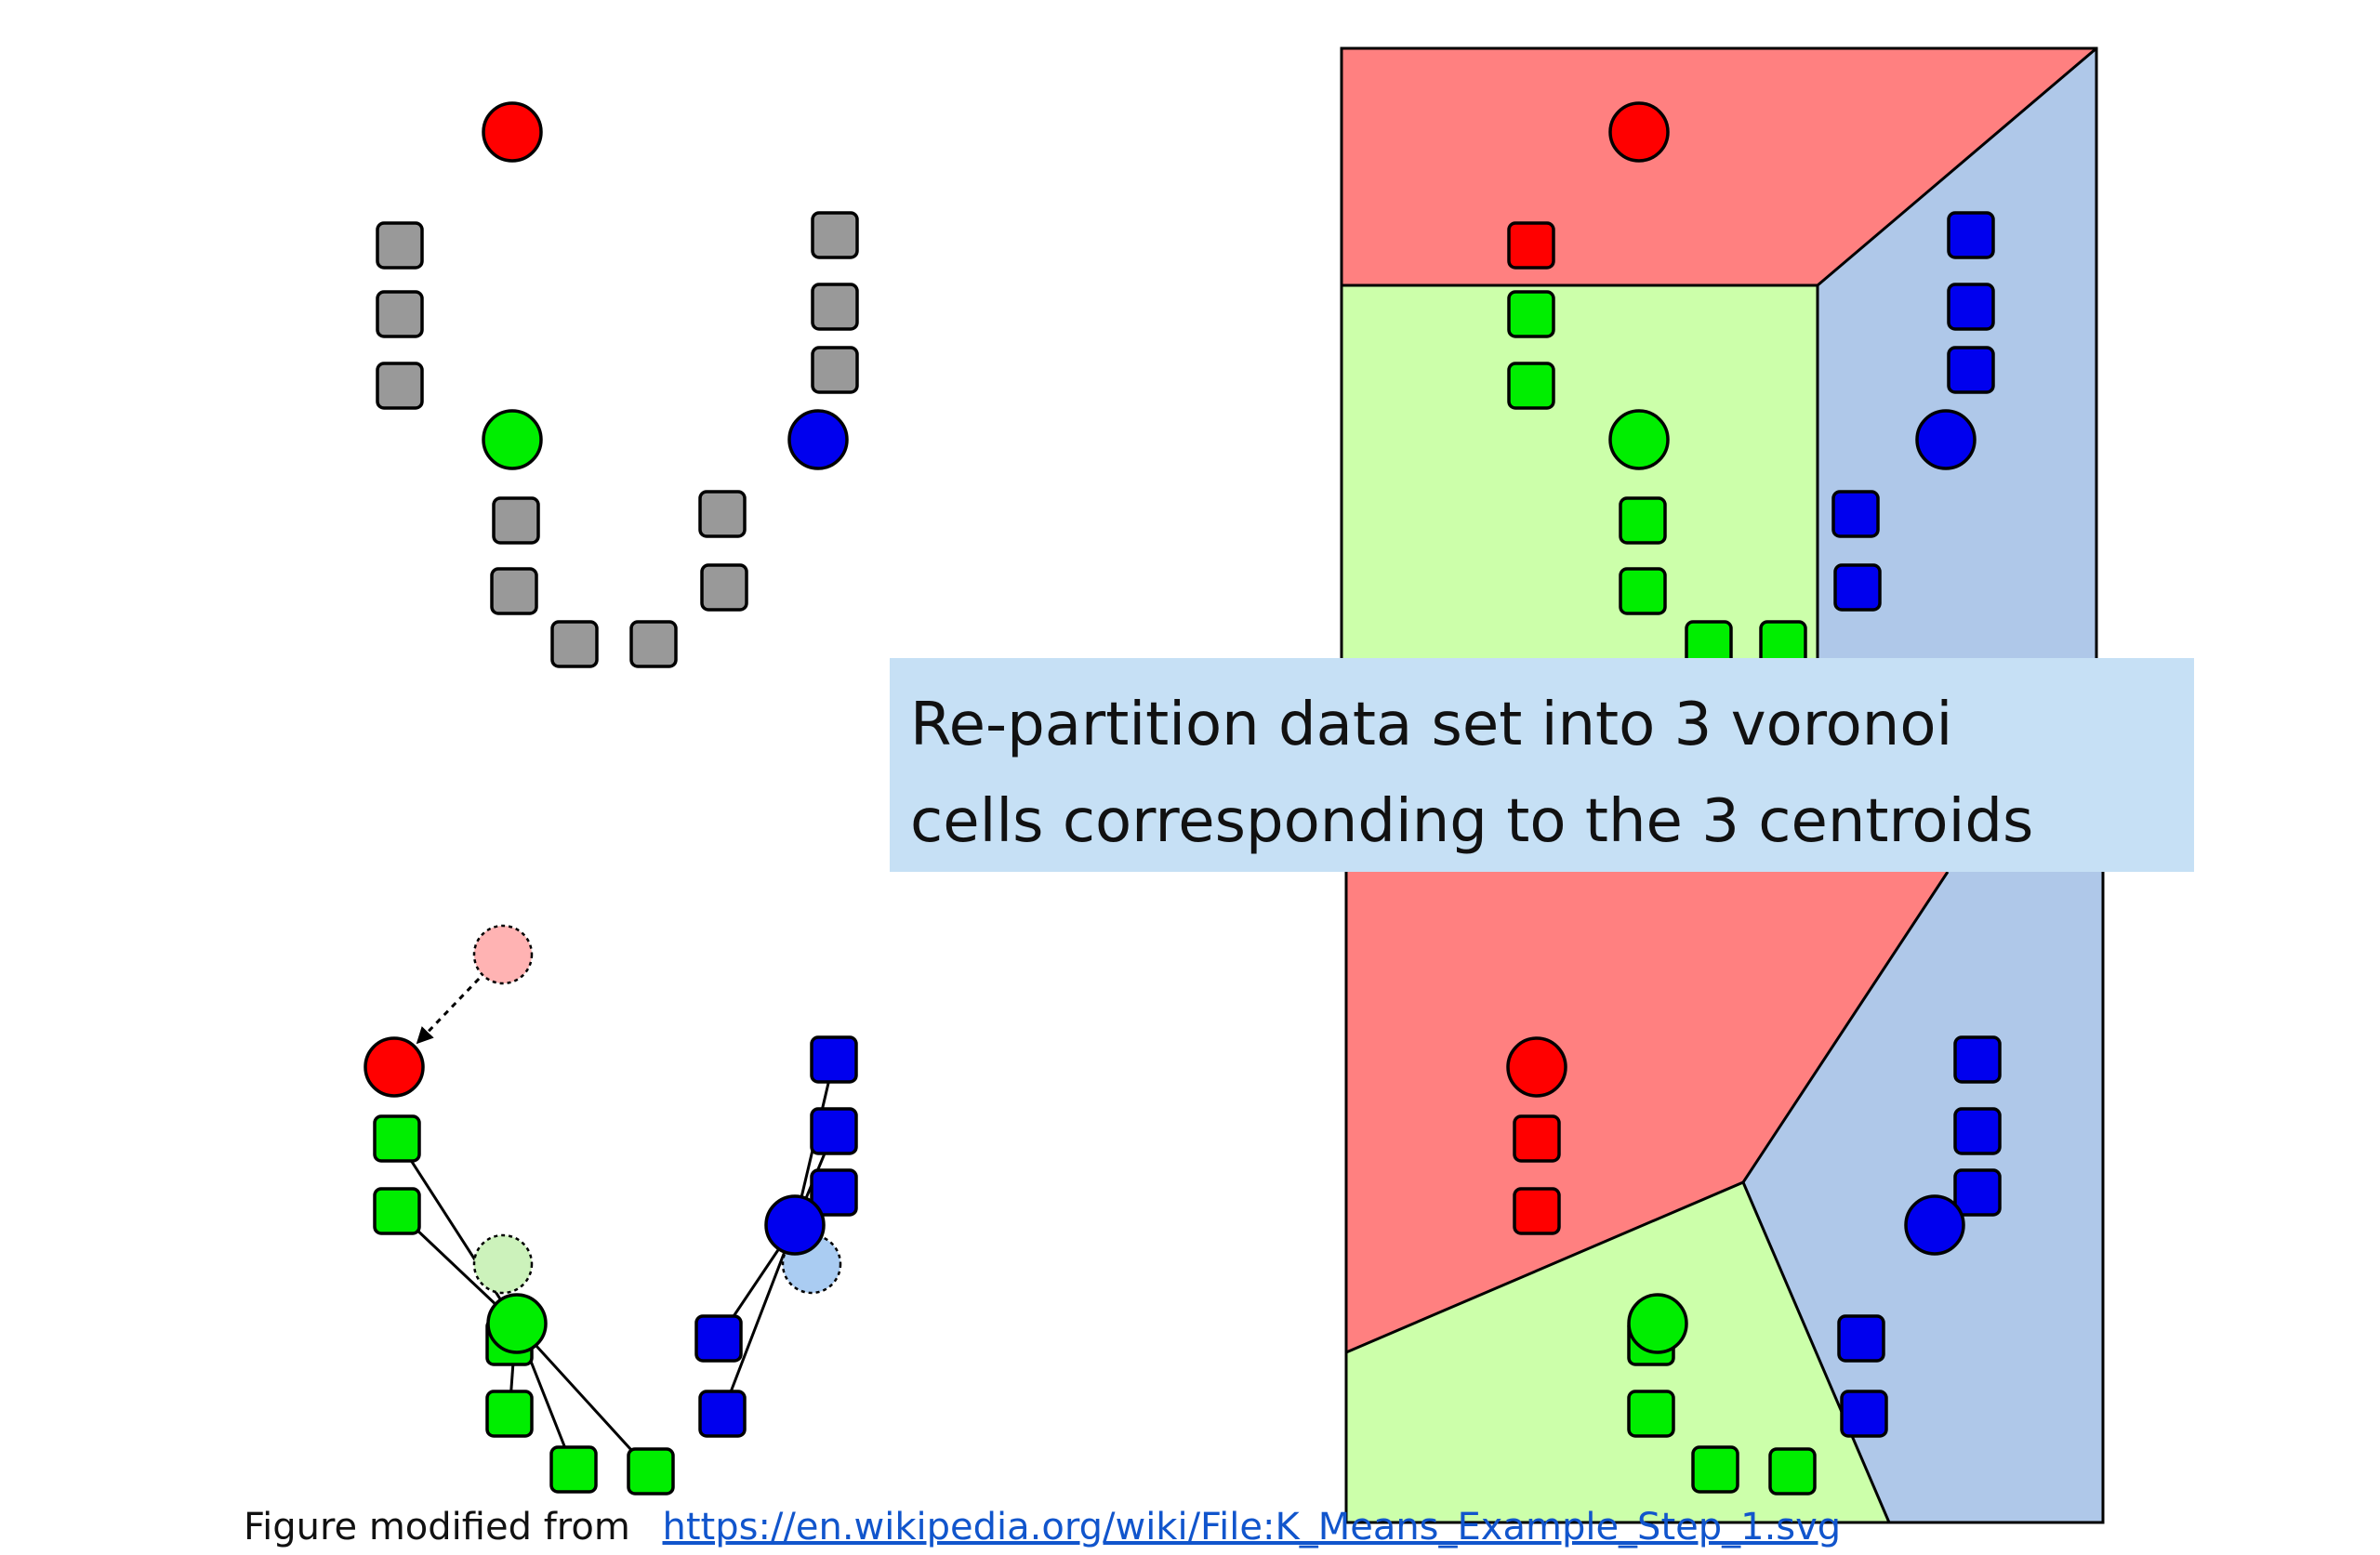 This screenshot has height=1555, width=2380. I want to click on panel-frame, so click(1724, 1198).